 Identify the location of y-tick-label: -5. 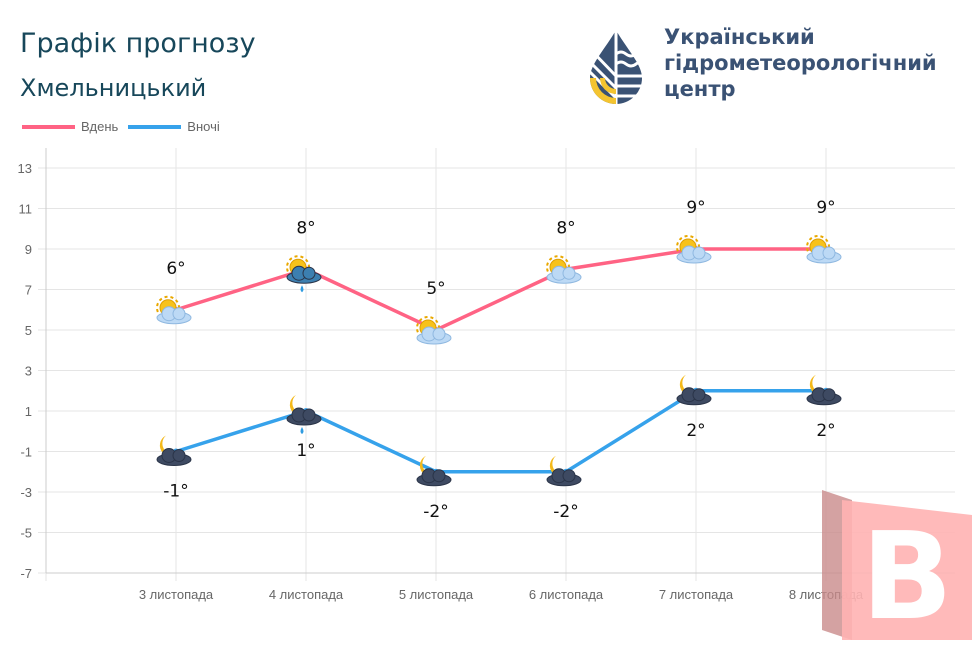
(26, 533).